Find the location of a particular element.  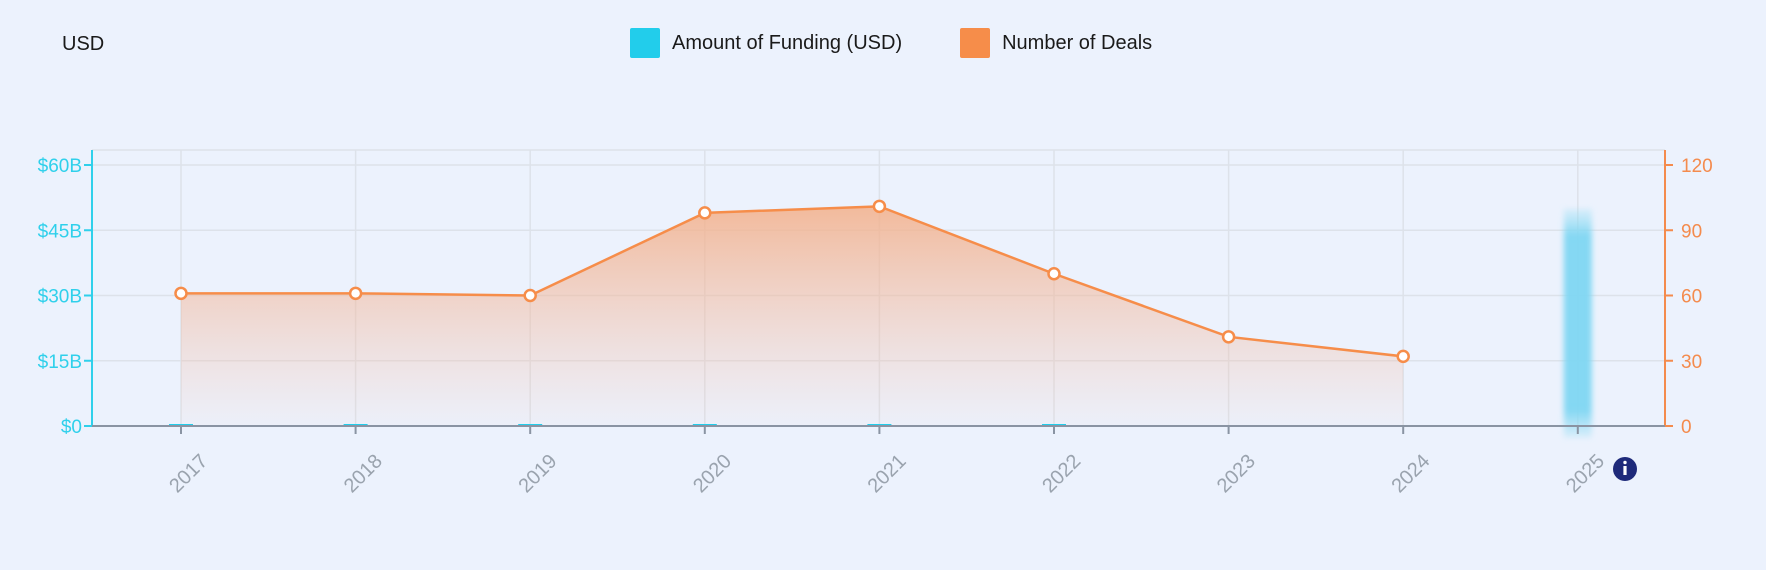

x-tick-label: 2020 is located at coordinates (712, 473).